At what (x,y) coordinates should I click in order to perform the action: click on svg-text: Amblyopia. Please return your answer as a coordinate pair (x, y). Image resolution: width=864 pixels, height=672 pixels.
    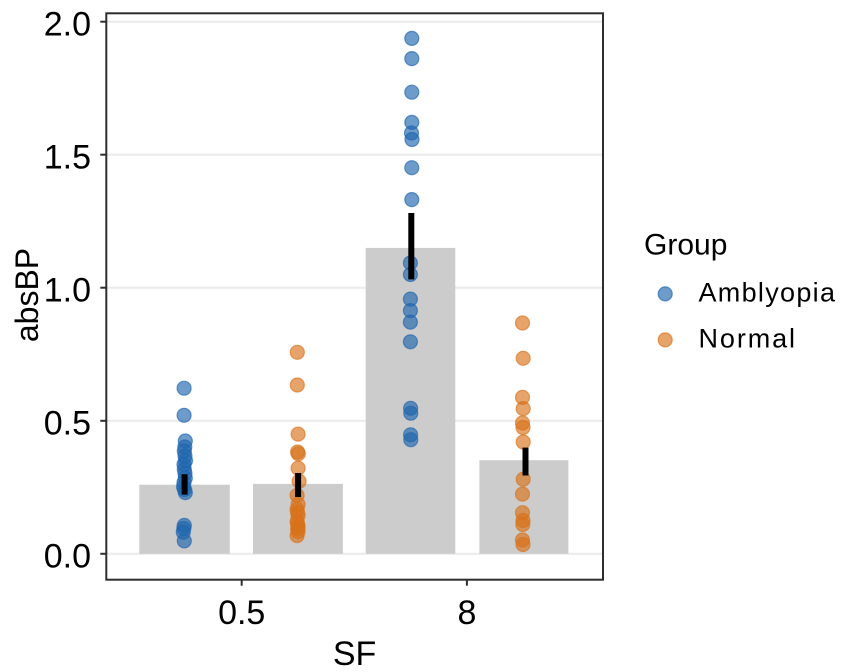
    Looking at the image, I should click on (768, 293).